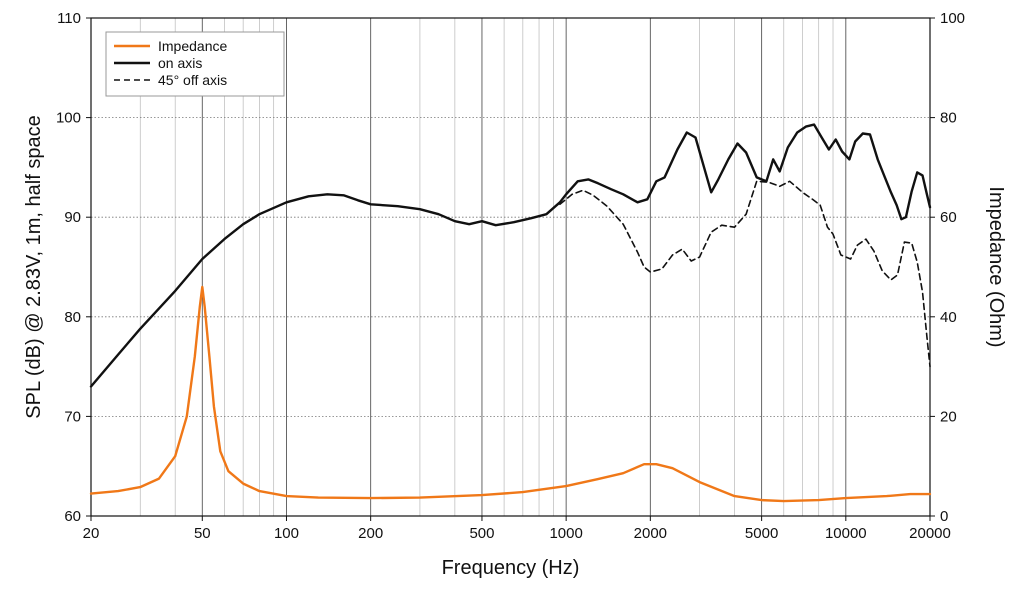 The image size is (1024, 590). What do you see at coordinates (745, 274) in the screenshot?
I see `series-line-45-off-axis` at bounding box center [745, 274].